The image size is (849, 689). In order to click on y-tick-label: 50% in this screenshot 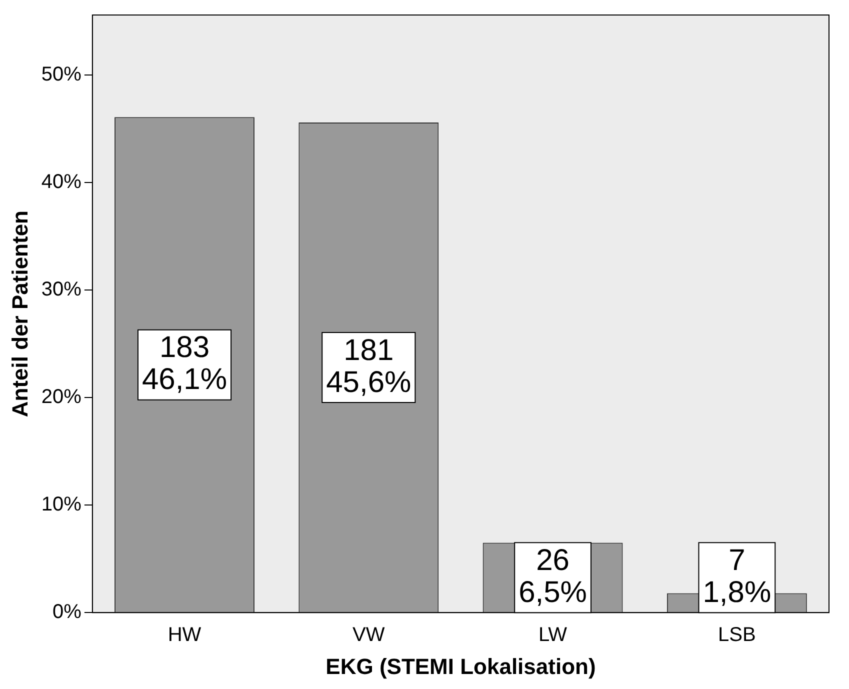, I will do `click(61, 75)`.